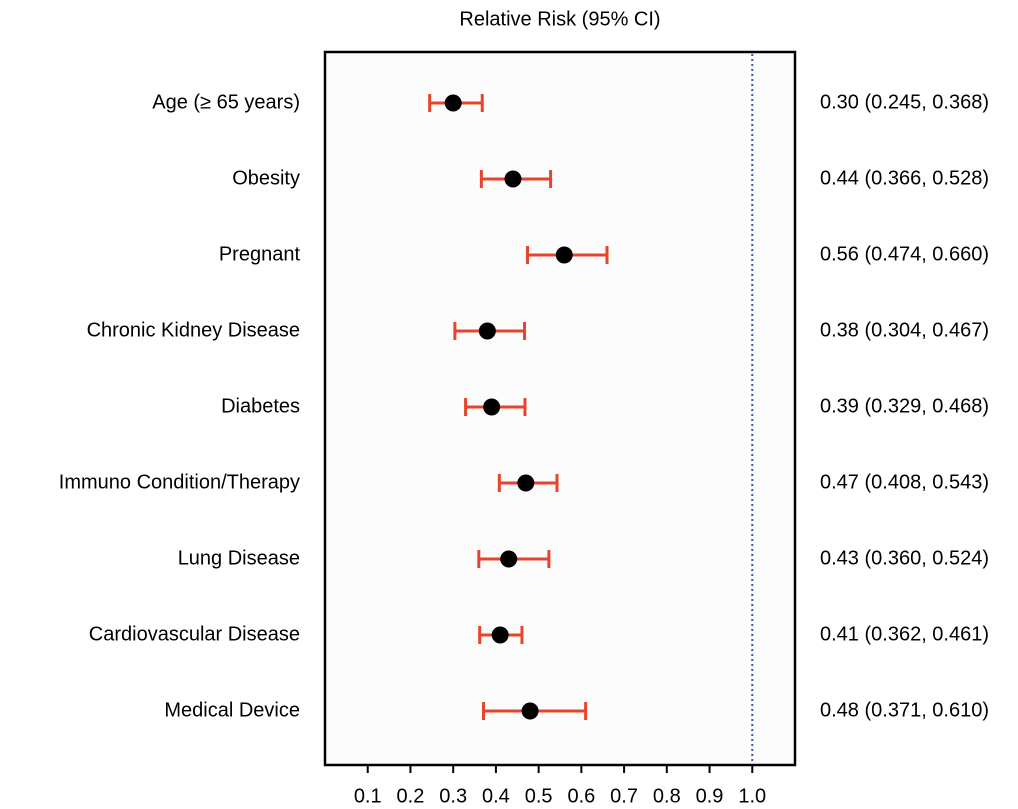  I want to click on x-tick-label: 0.1, so click(368, 796).